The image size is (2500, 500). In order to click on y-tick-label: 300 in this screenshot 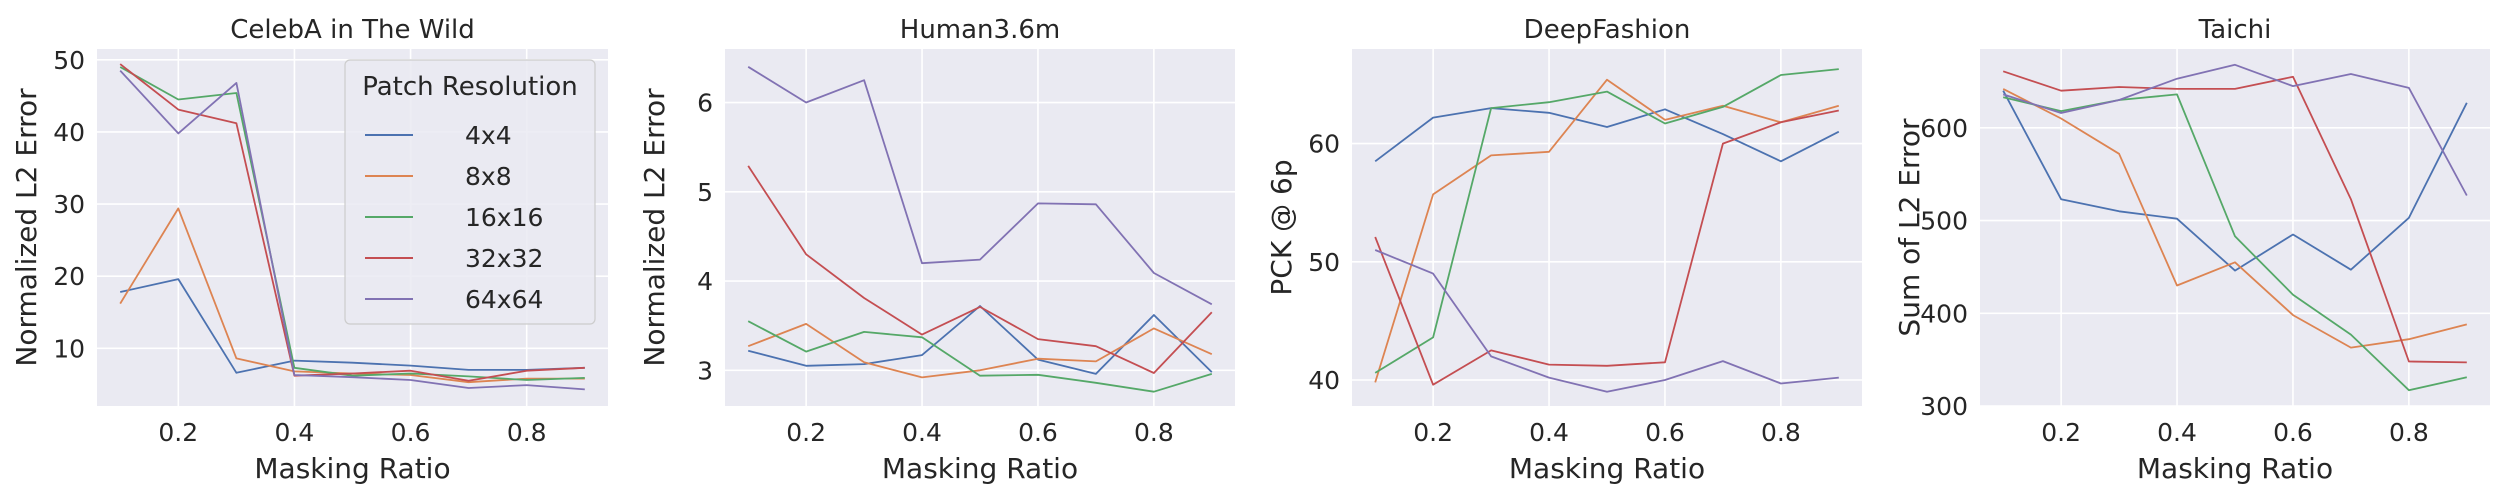, I will do `click(1944, 406)`.